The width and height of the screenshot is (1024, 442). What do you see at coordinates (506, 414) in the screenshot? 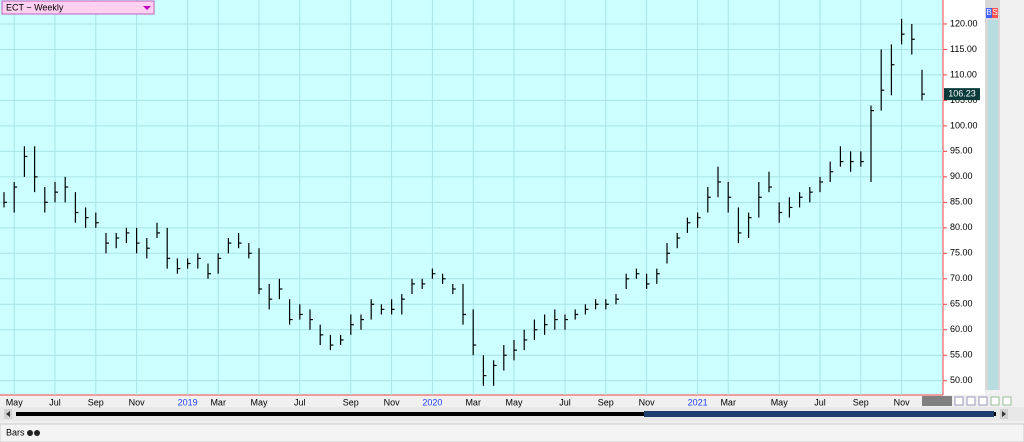
I see `scroll-track` at bounding box center [506, 414].